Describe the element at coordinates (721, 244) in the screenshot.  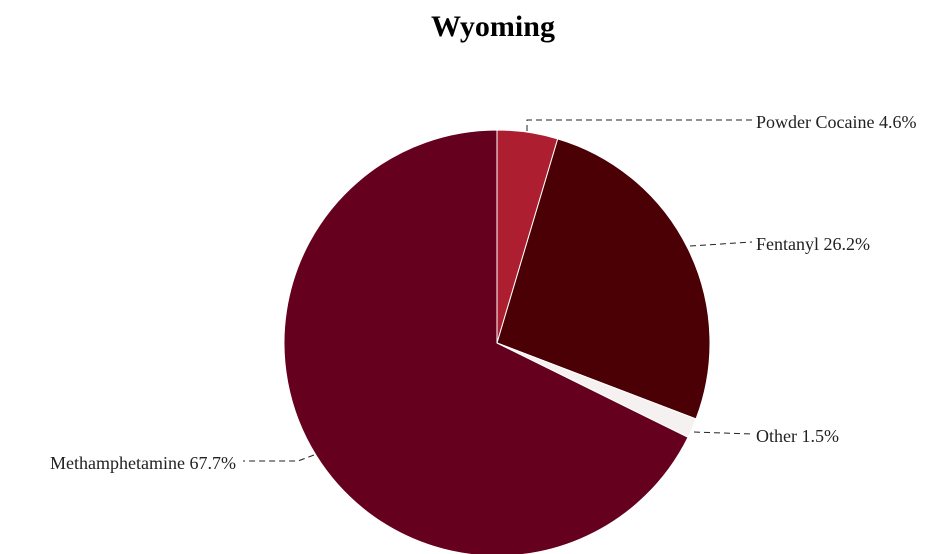
I see `leader-line-fentanyl` at that location.